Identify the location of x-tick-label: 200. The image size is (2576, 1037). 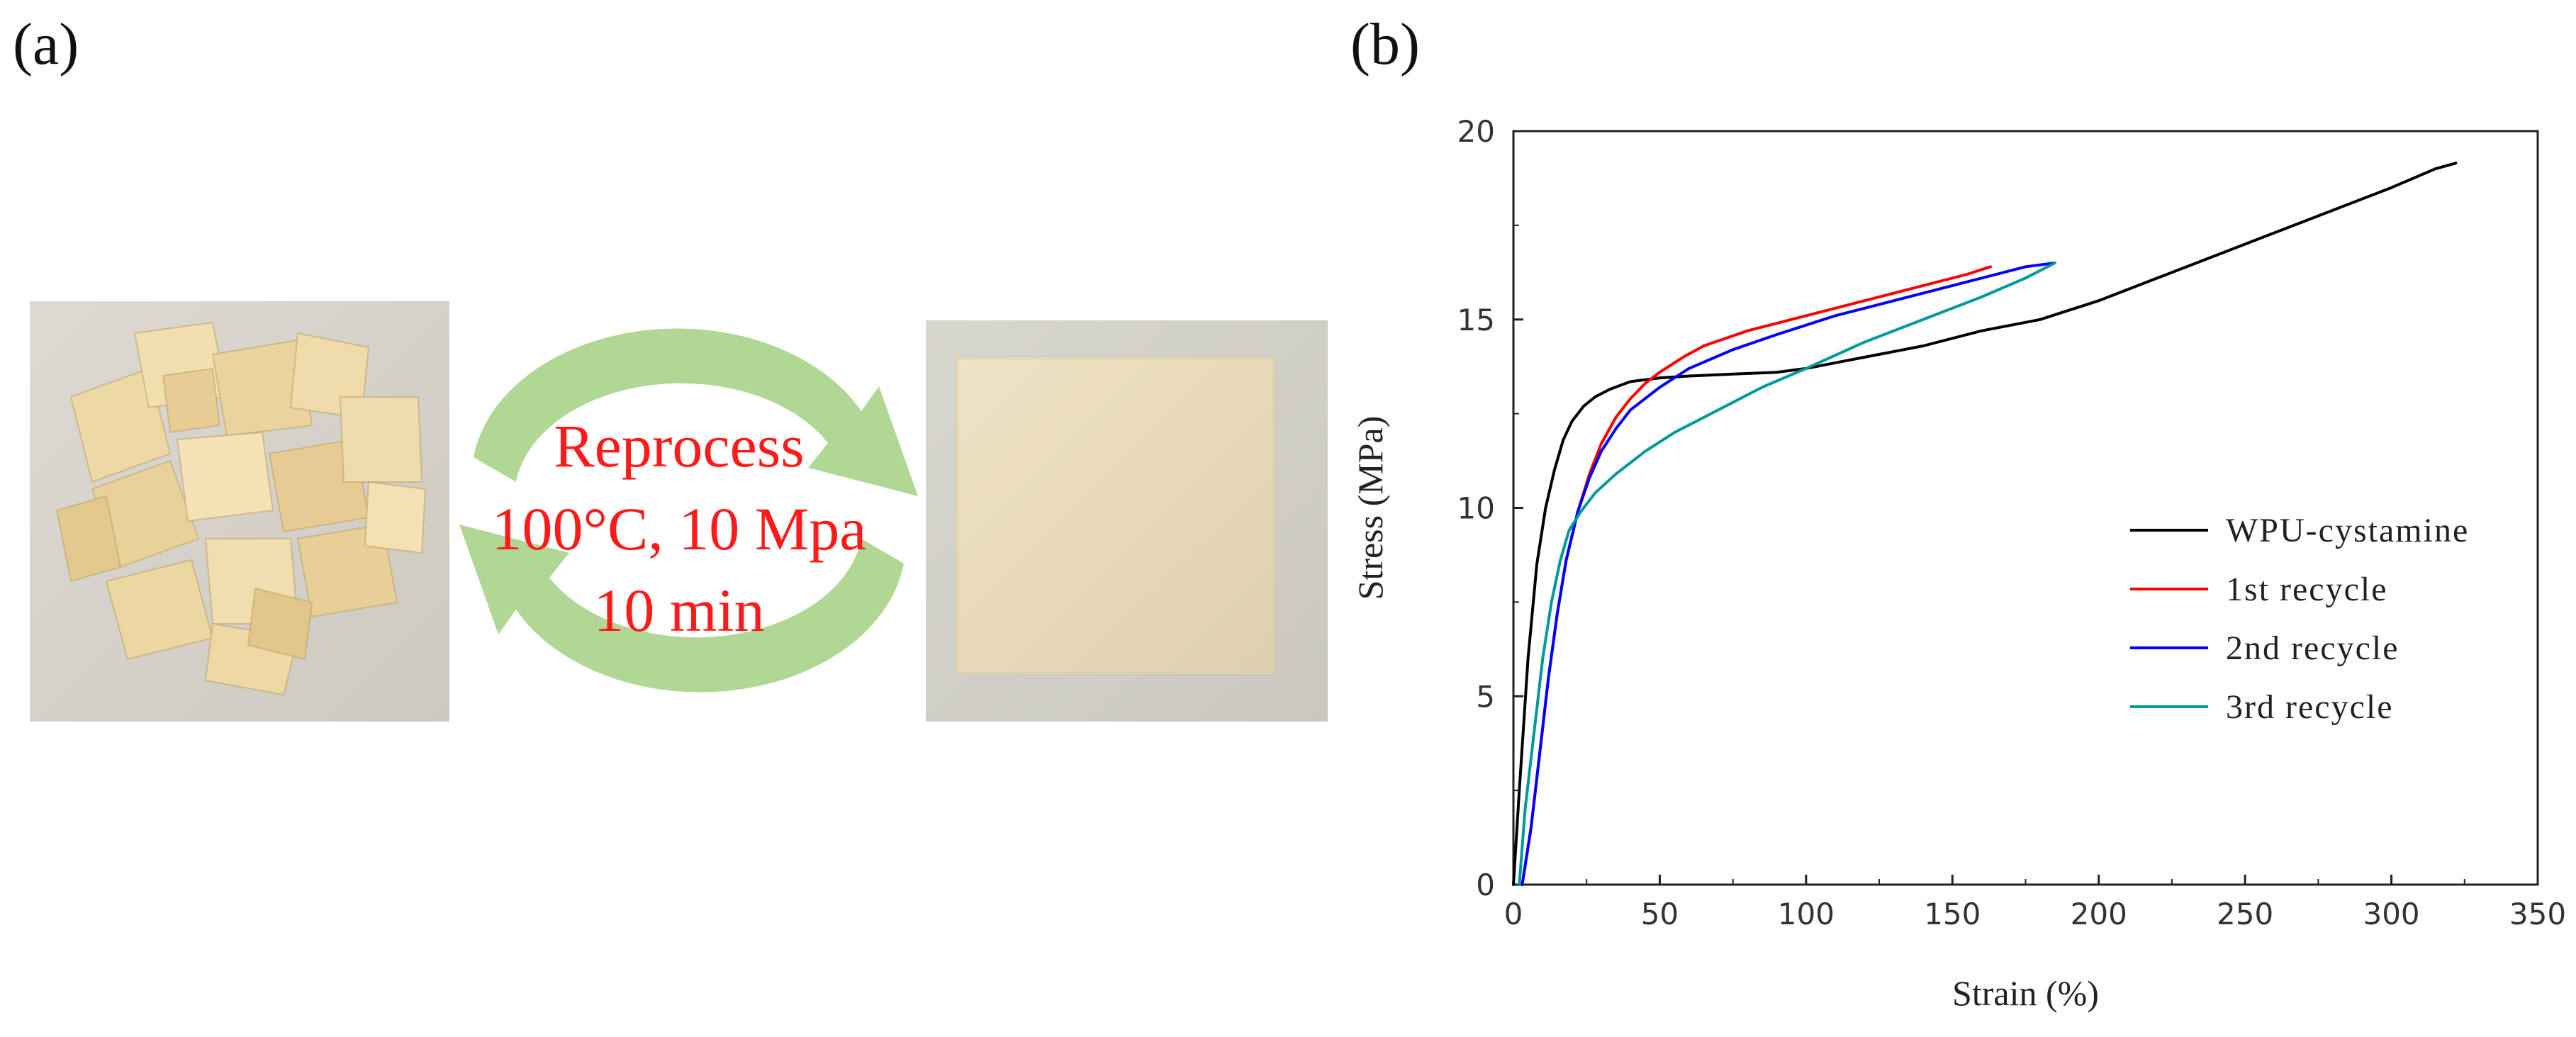
(2099, 914).